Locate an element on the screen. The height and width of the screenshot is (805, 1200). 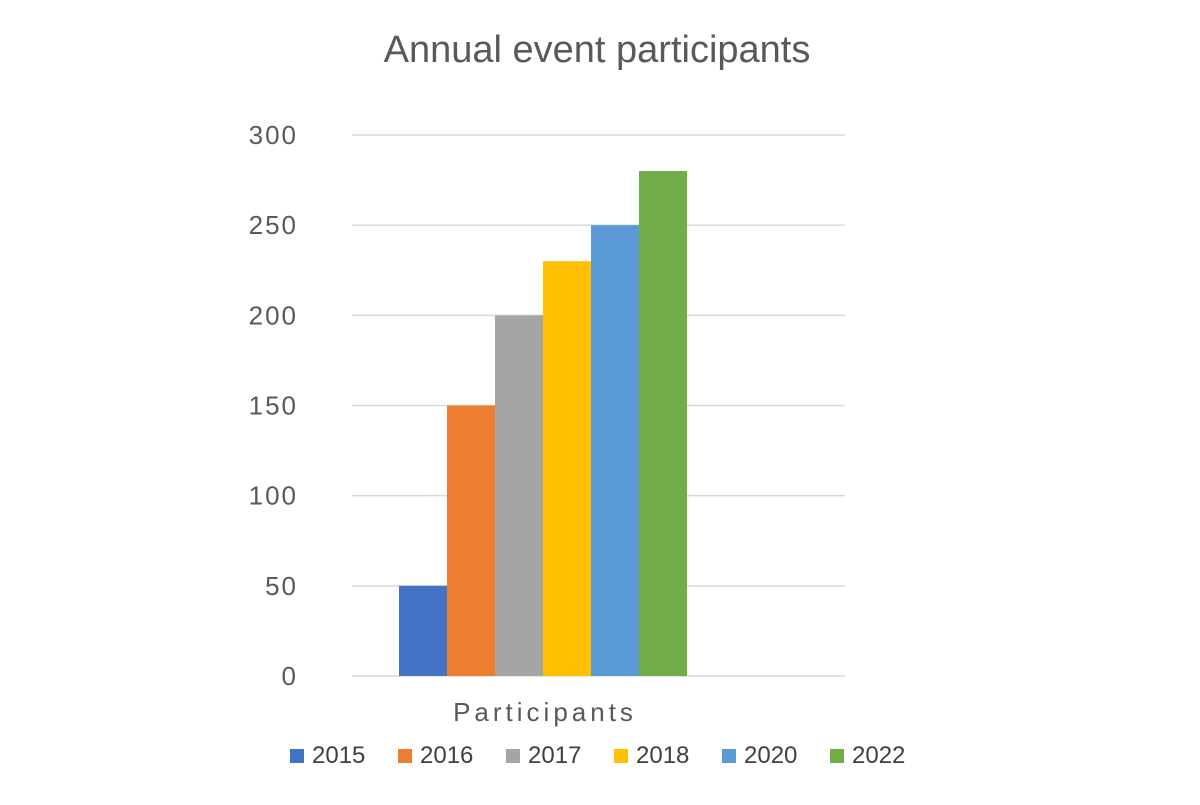
legend-label-2016: 2016 is located at coordinates (446, 755).